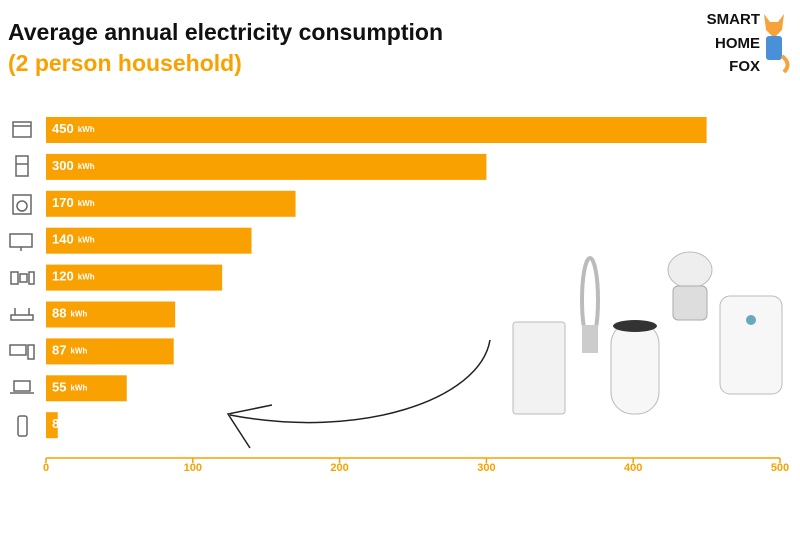  I want to click on value-number: 140, so click(63, 239).